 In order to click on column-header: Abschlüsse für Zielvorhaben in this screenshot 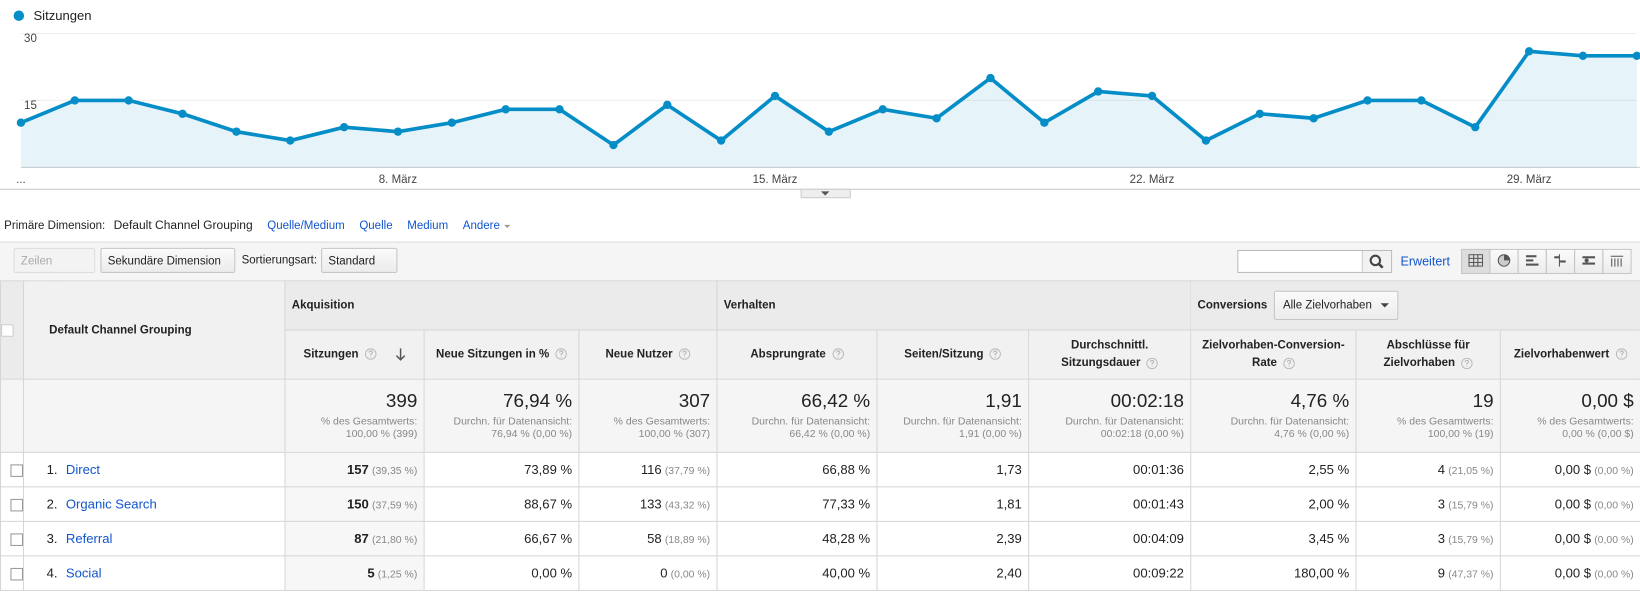, I will do `click(1428, 354)`.